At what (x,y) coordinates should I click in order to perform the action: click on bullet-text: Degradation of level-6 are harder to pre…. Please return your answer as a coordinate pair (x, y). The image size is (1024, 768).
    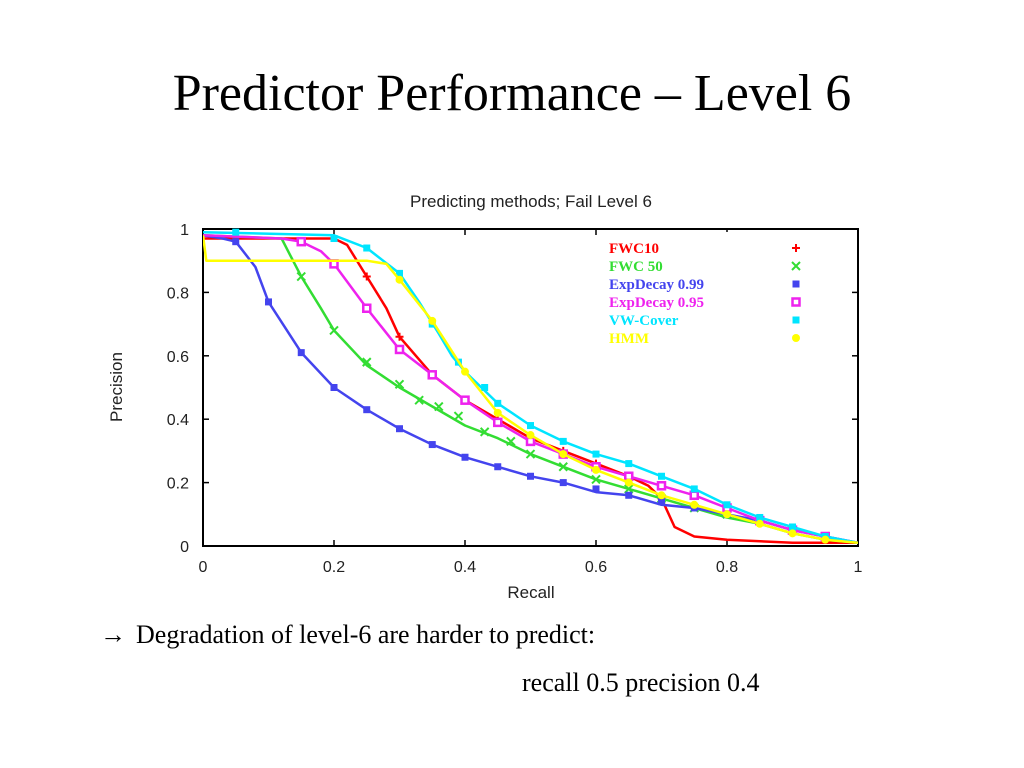
    Looking at the image, I should click on (366, 634).